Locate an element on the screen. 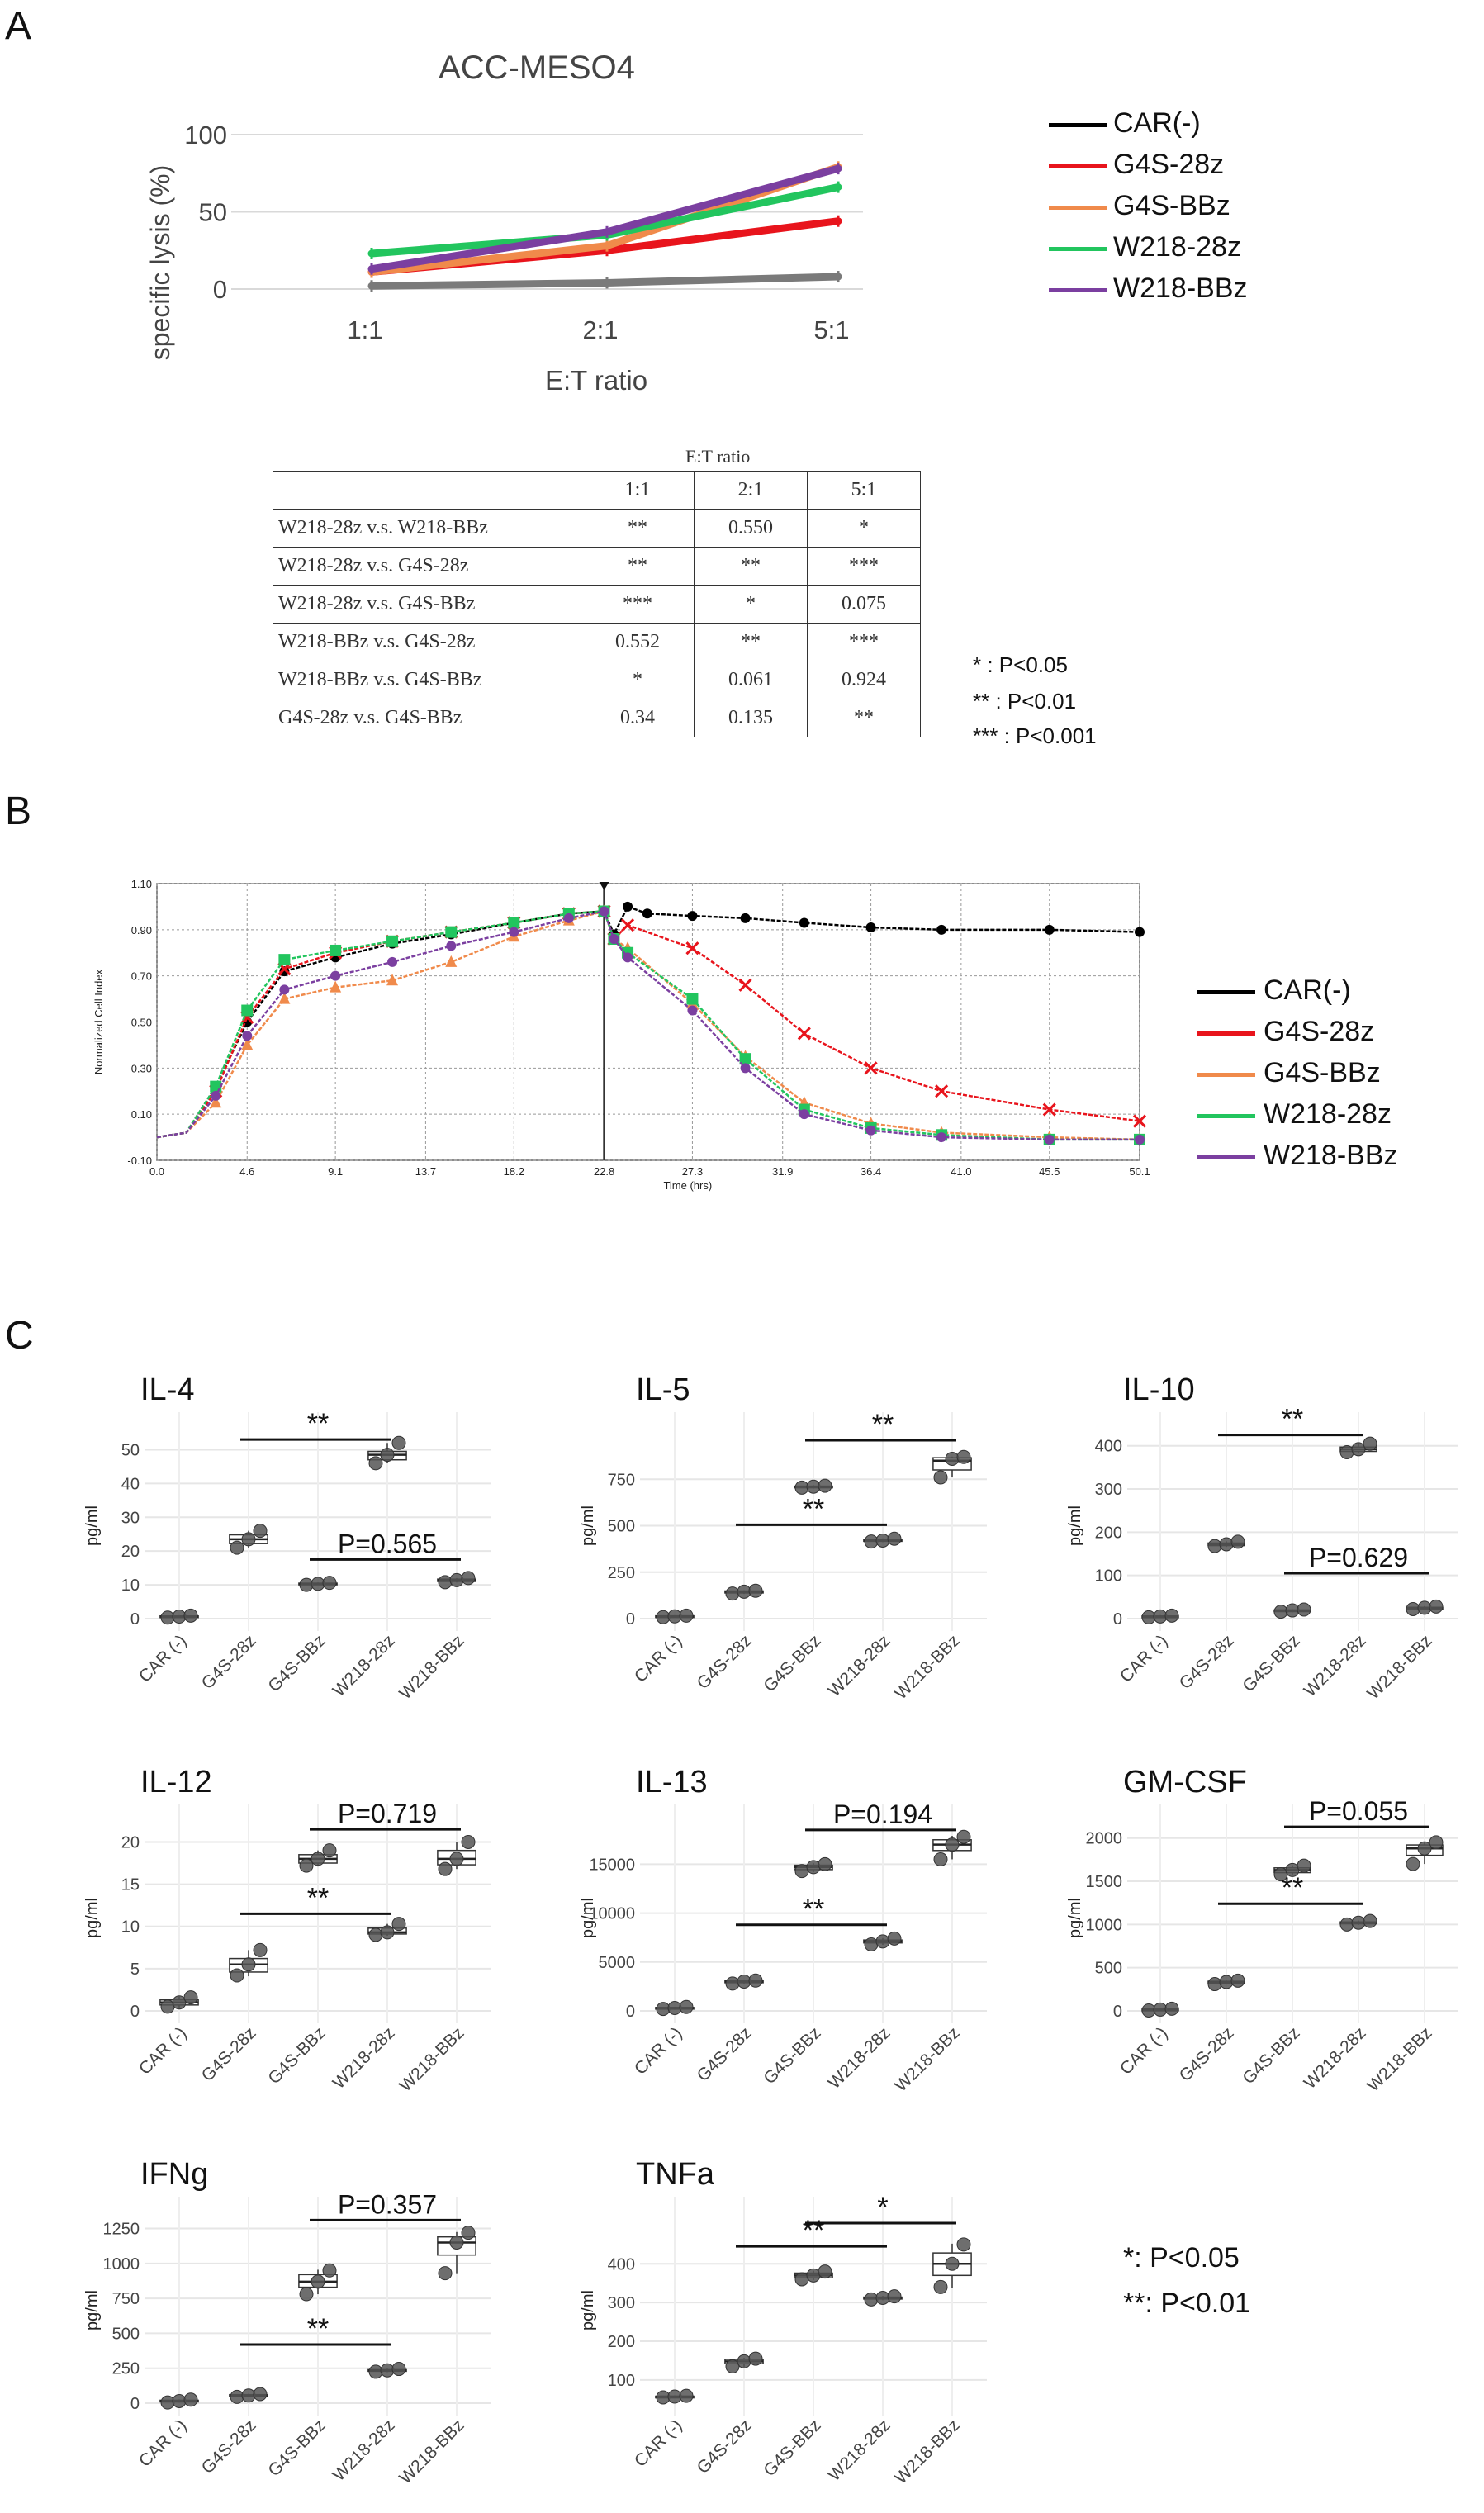  x-tick-label: W218-BBz is located at coordinates (431, 2451).